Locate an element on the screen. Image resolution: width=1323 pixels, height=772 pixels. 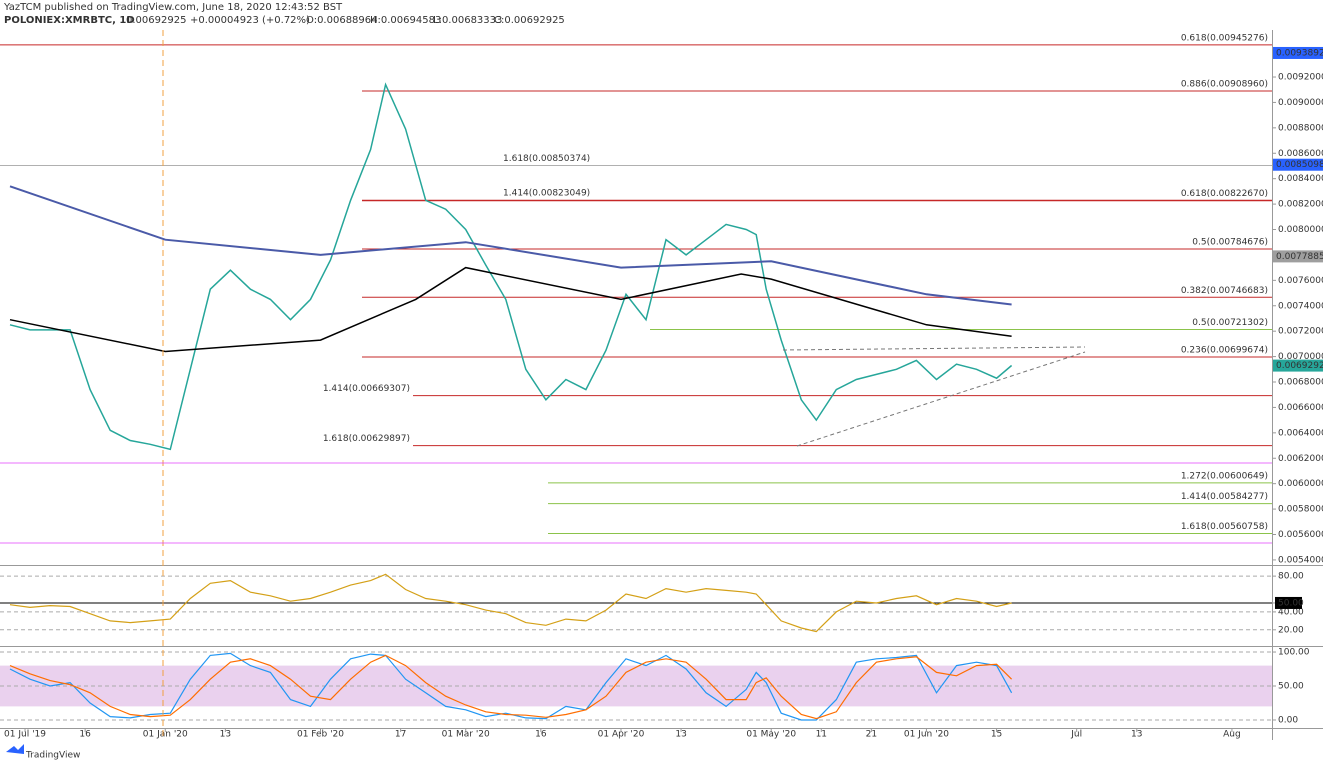
x-tick-label: 01 Jan '20 is located at coordinates (165, 735).